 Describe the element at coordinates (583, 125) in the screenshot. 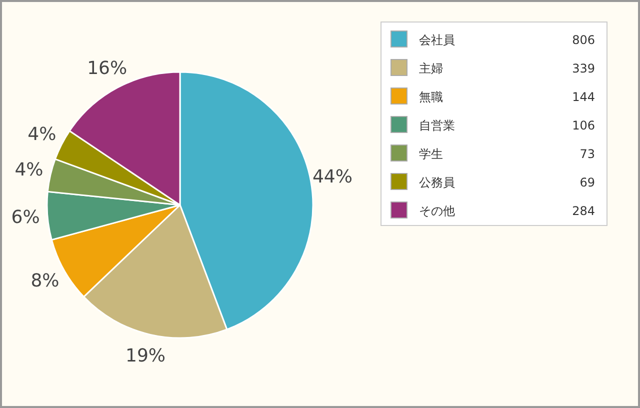

I see `data-label: 106` at that location.